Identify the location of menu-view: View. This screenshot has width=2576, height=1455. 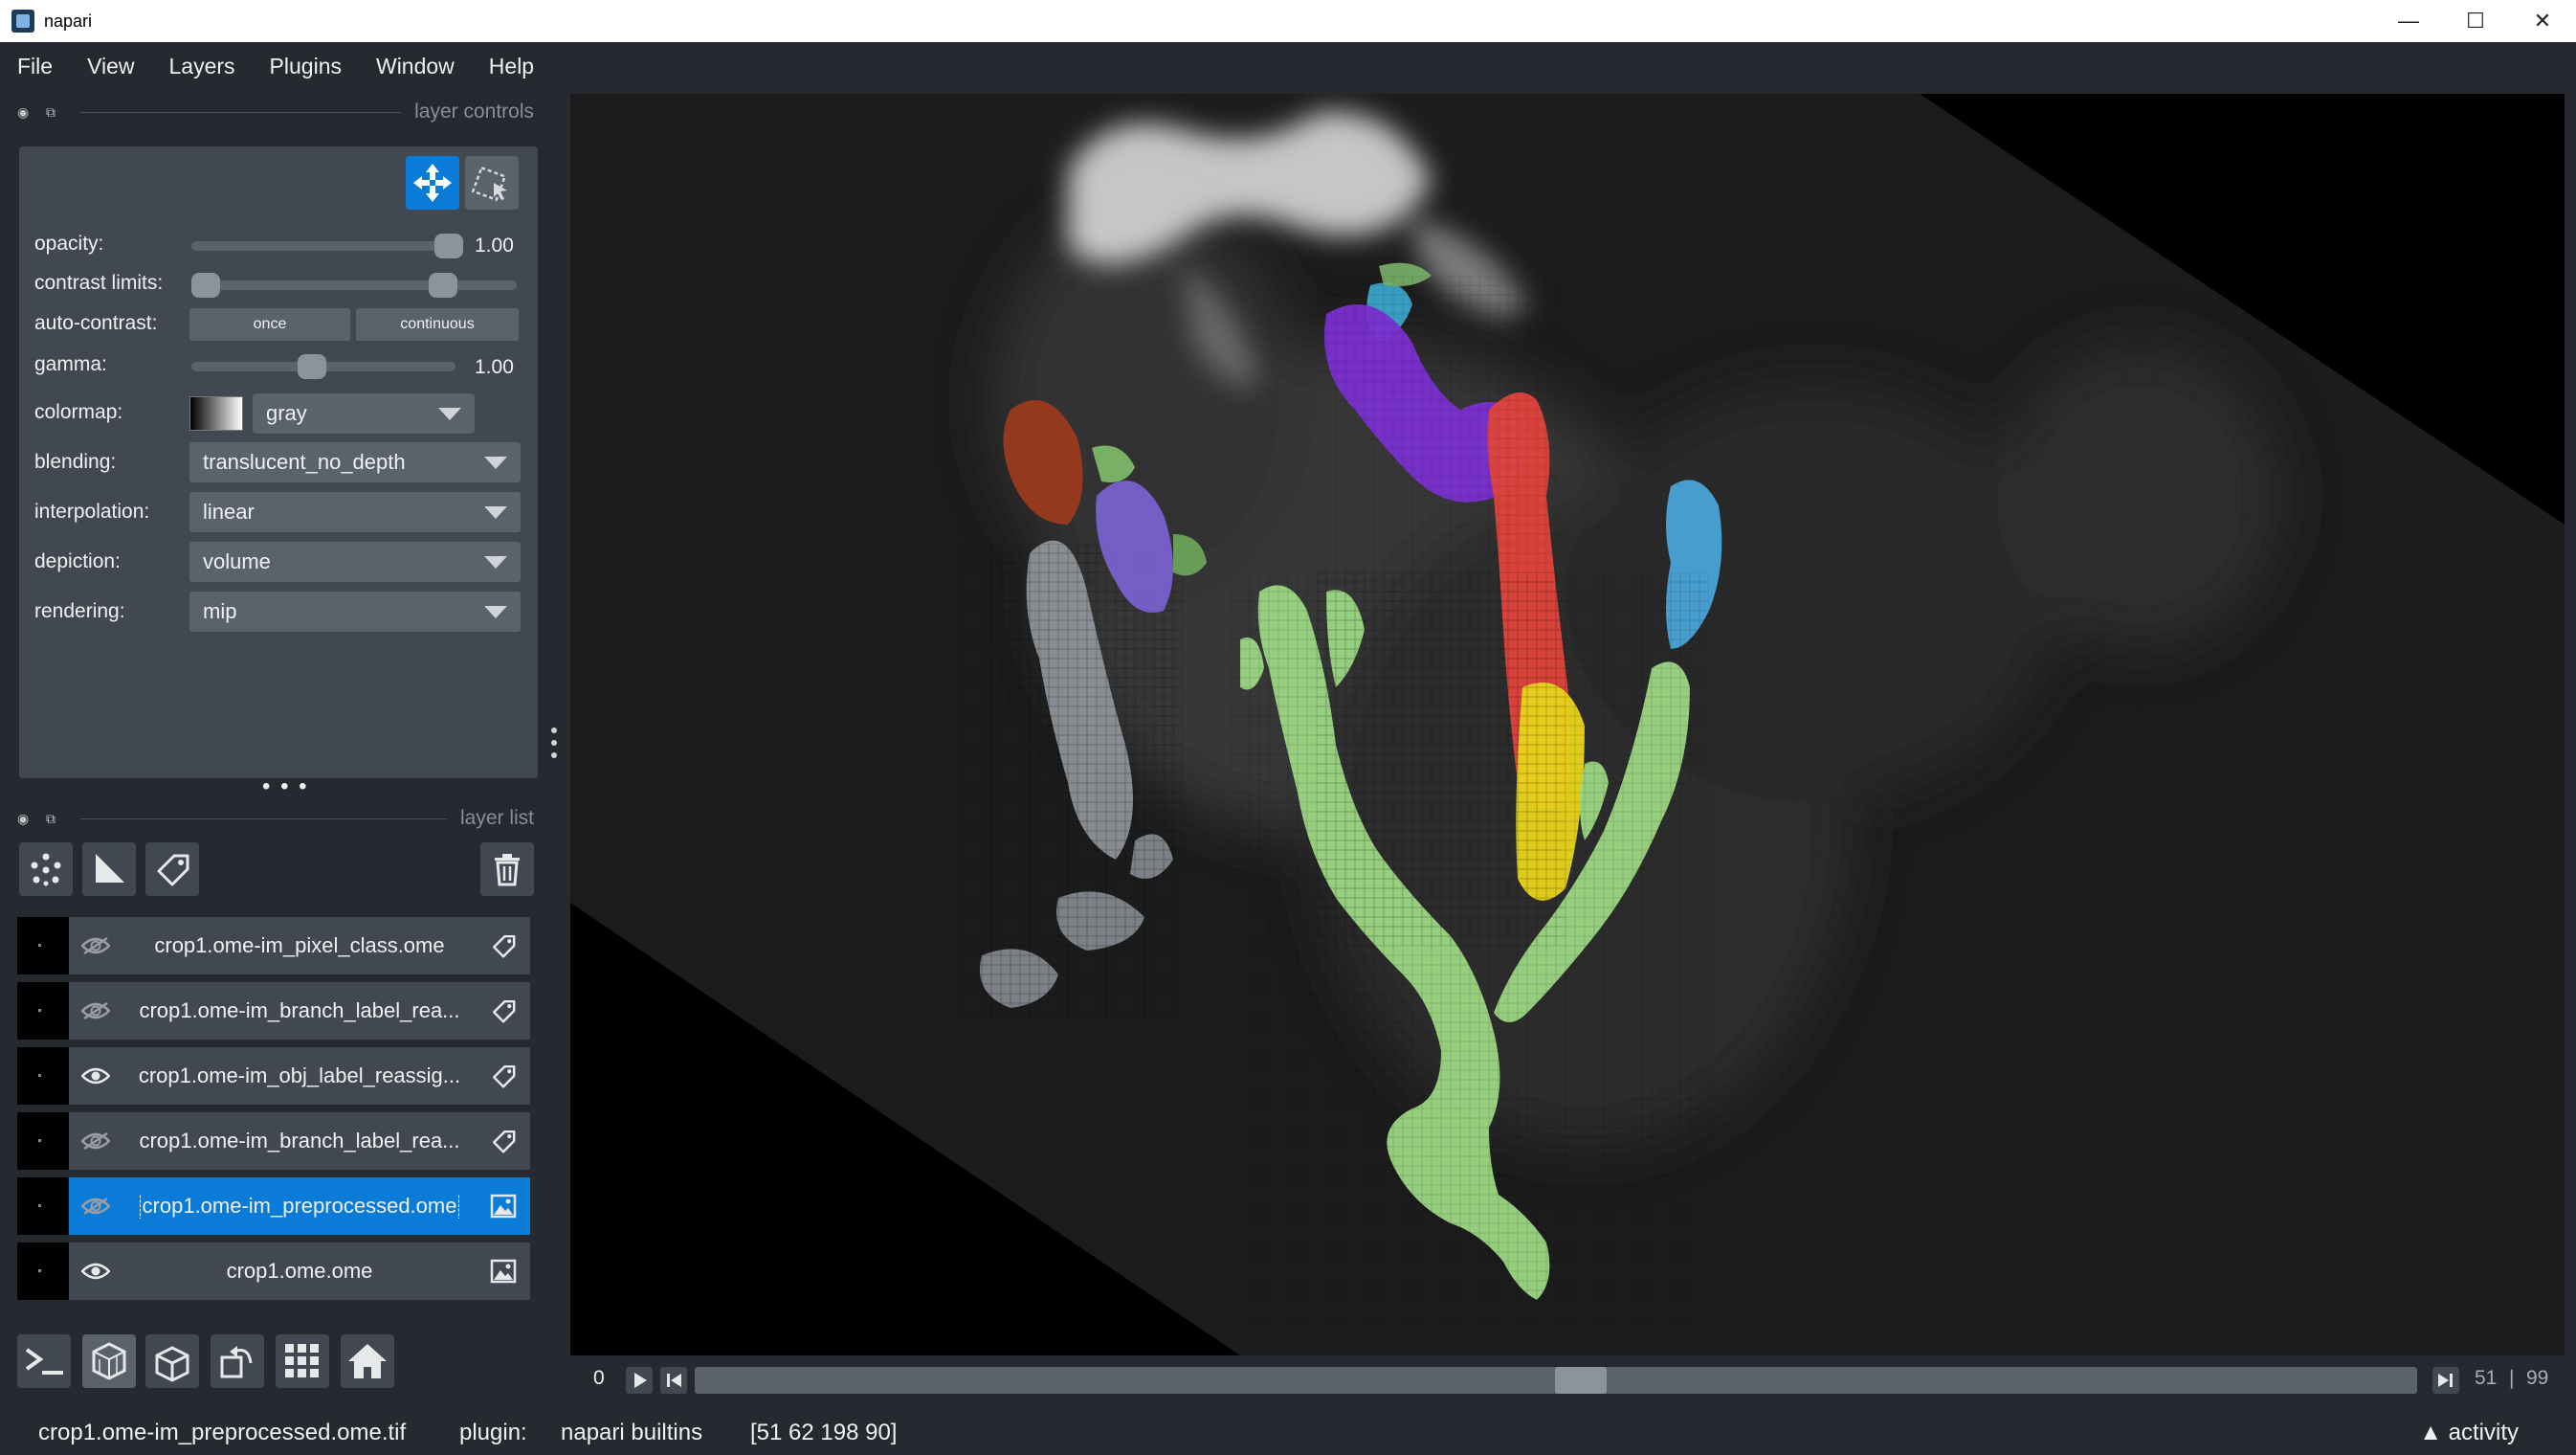
(111, 65).